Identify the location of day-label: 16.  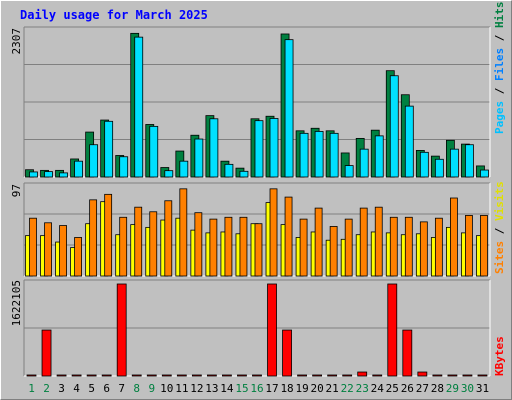
(256, 388).